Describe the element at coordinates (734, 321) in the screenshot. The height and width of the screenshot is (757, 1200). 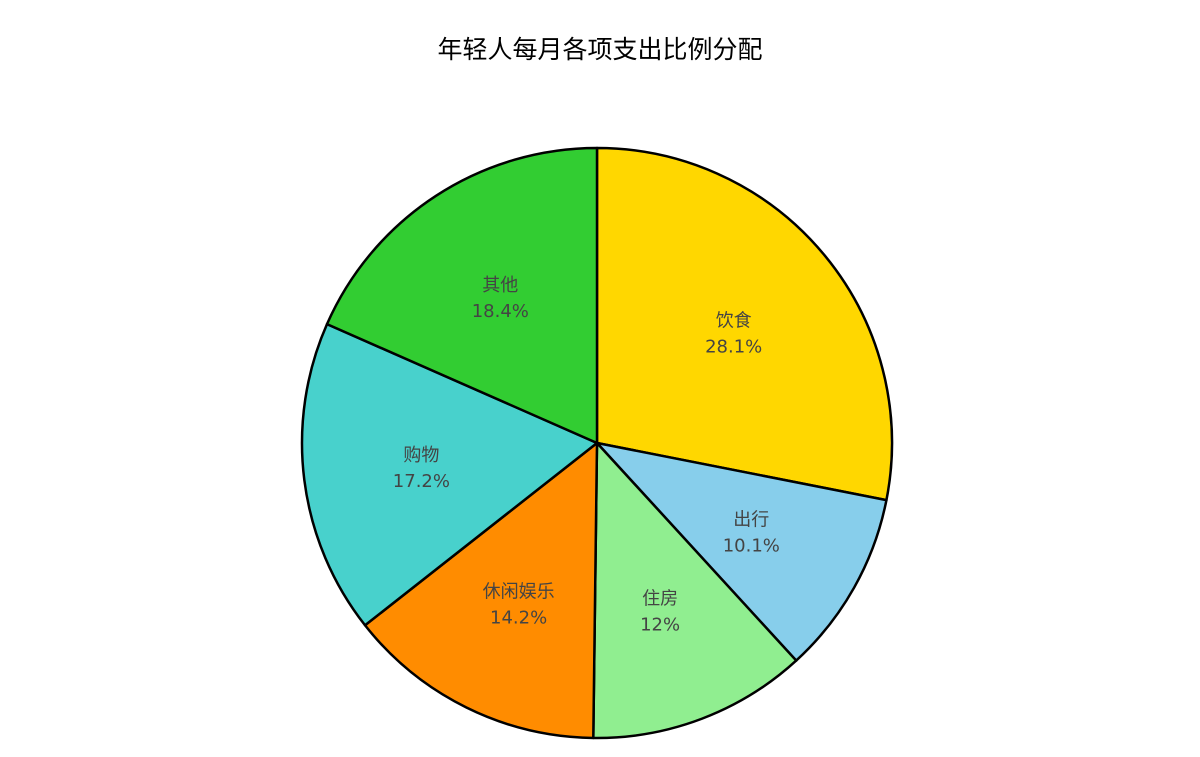
I see `slice-label-0: 饮食` at that location.